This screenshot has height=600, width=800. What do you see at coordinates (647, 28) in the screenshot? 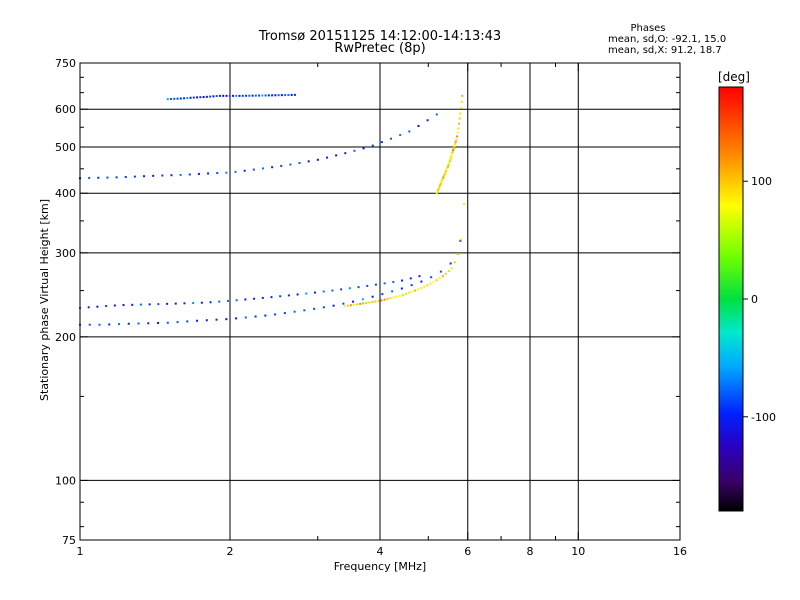
I see `stats-heading: Phases` at bounding box center [647, 28].